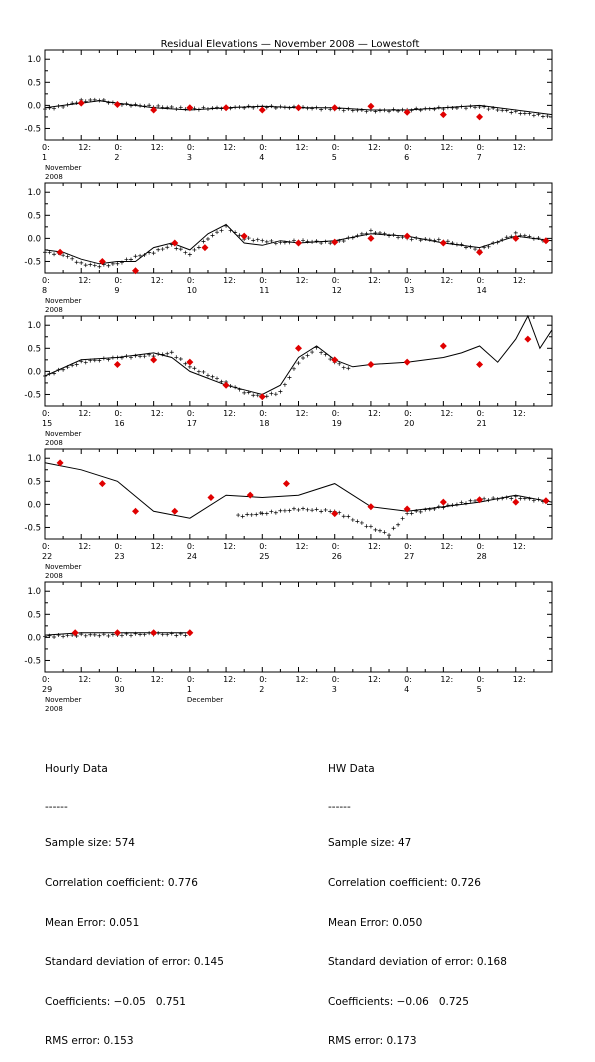  Describe the element at coordinates (116, 290) in the screenshot. I see `panel-2-day-label: 9` at that location.